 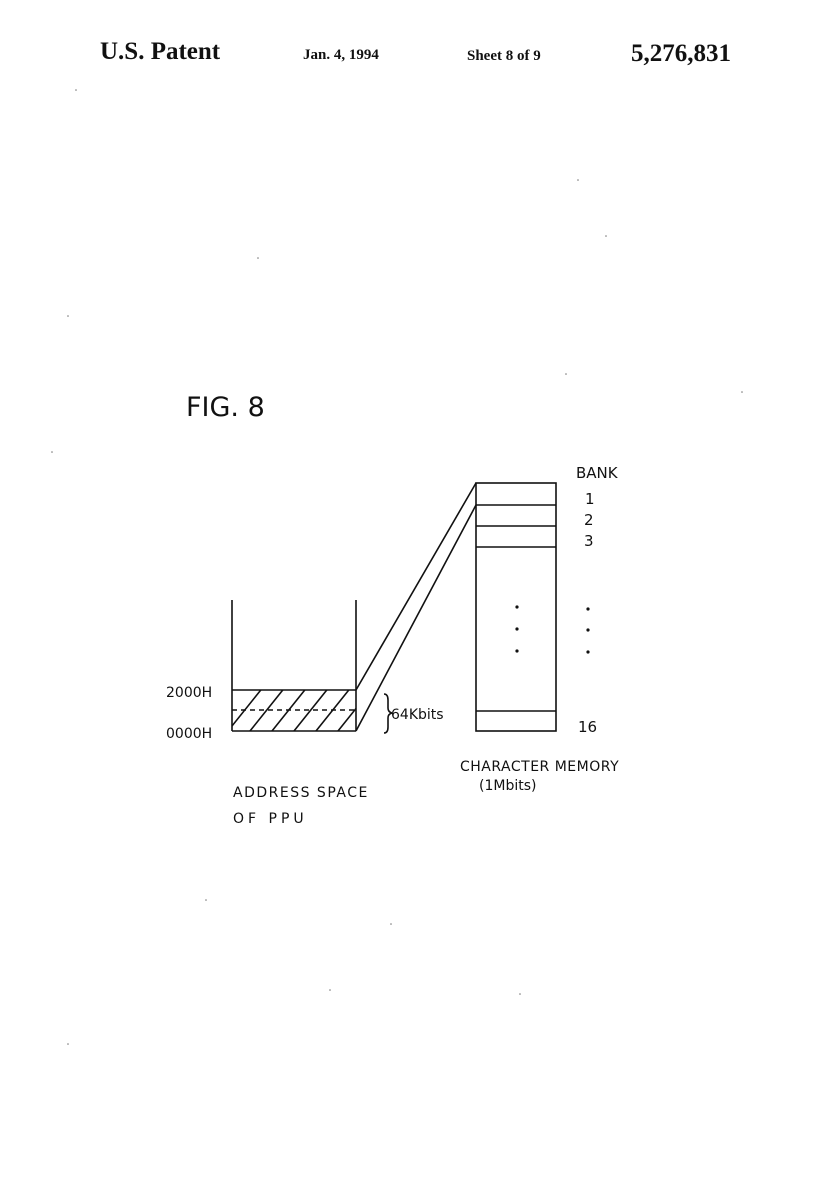 What do you see at coordinates (539, 629) in the screenshot?
I see `character-memory: BANK 1 2 3 16 CHARACTER MEMORY (1Mbits)` at bounding box center [539, 629].